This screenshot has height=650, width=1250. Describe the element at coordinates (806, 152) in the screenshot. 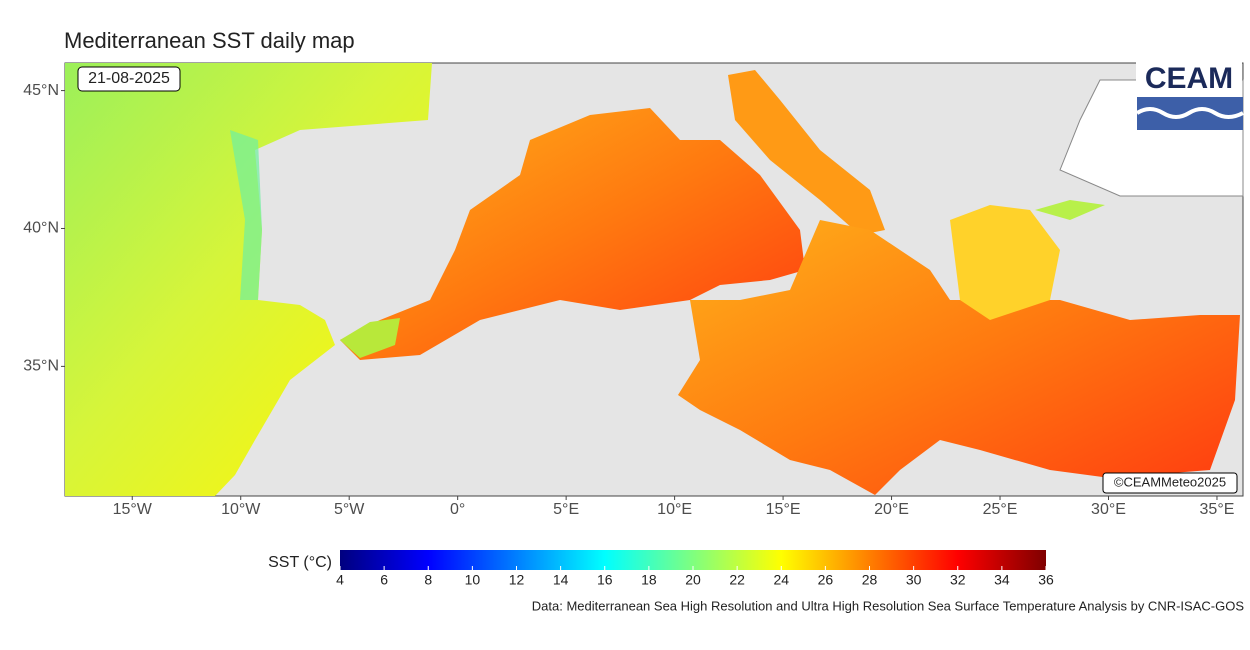

I see `adriatic` at that location.